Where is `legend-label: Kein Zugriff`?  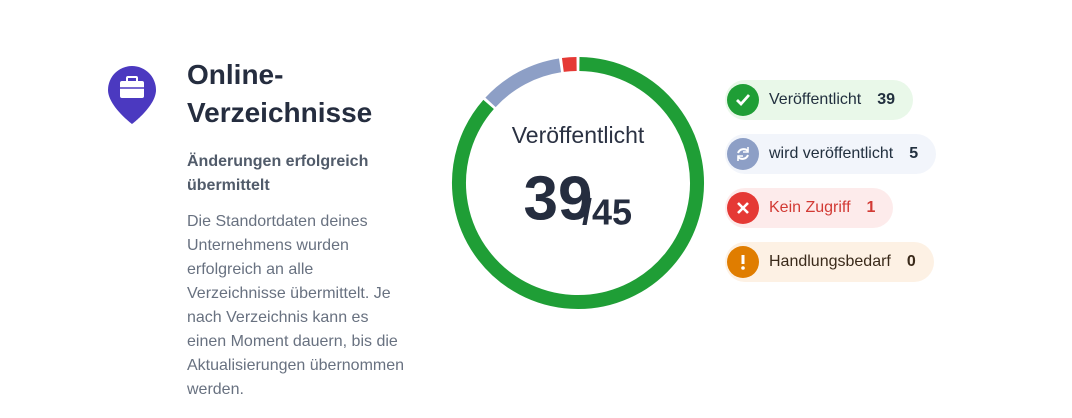
legend-label: Kein Zugriff is located at coordinates (810, 207).